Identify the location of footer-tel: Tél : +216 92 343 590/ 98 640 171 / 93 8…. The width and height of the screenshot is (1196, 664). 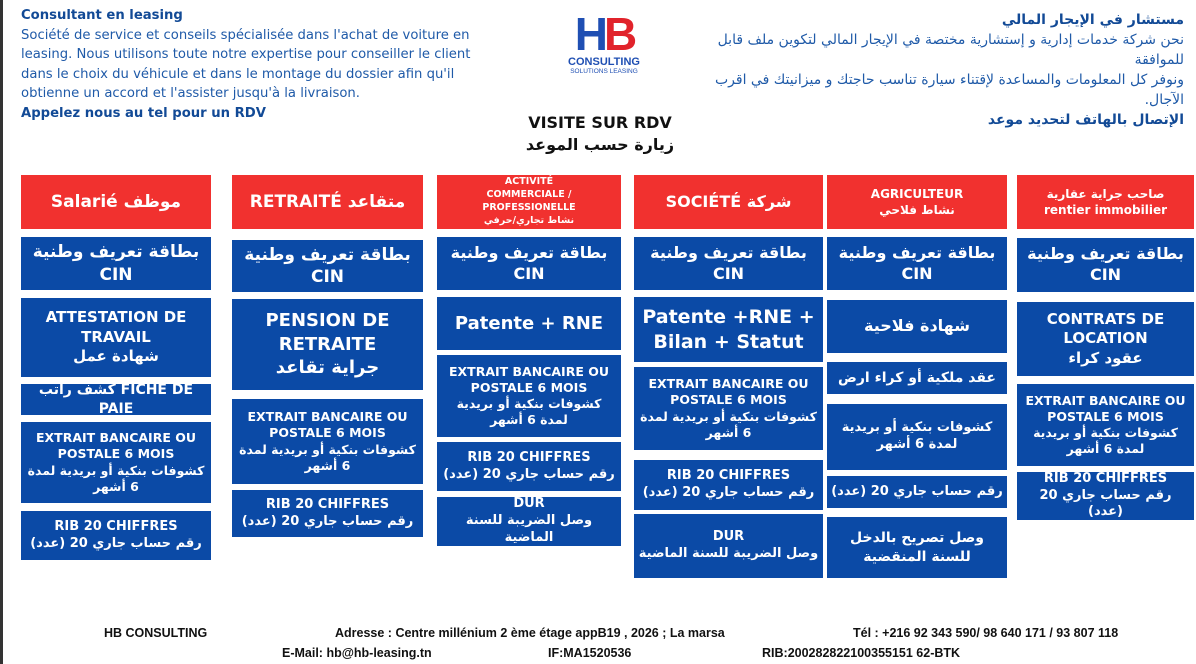
(986, 633).